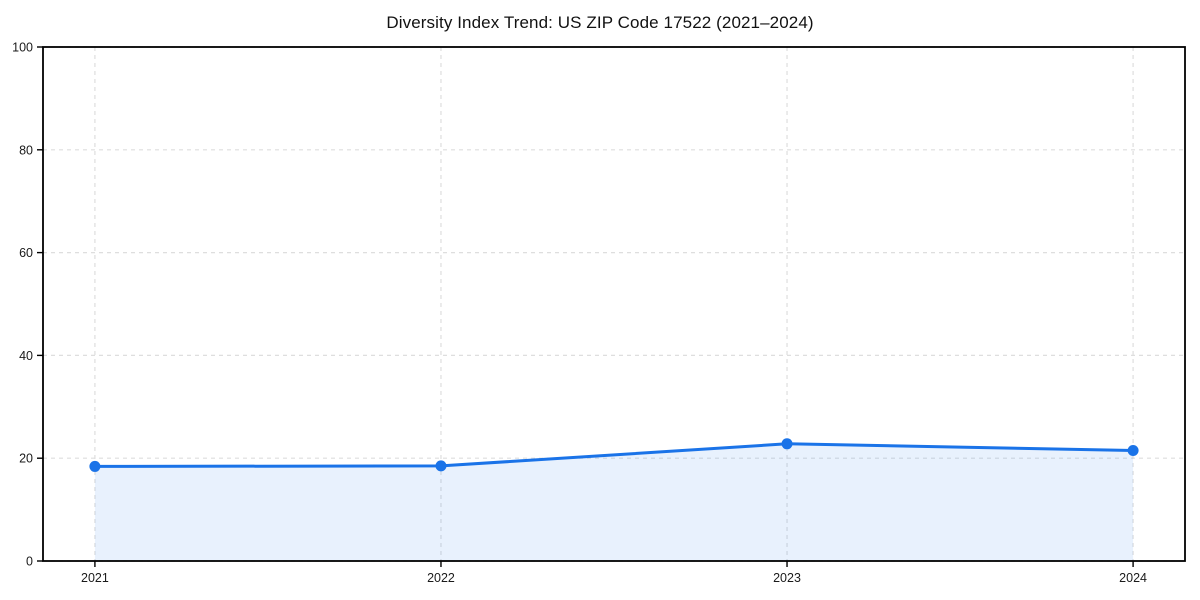 The width and height of the screenshot is (1200, 600). What do you see at coordinates (26, 356) in the screenshot?
I see `y-tick-label: 40` at bounding box center [26, 356].